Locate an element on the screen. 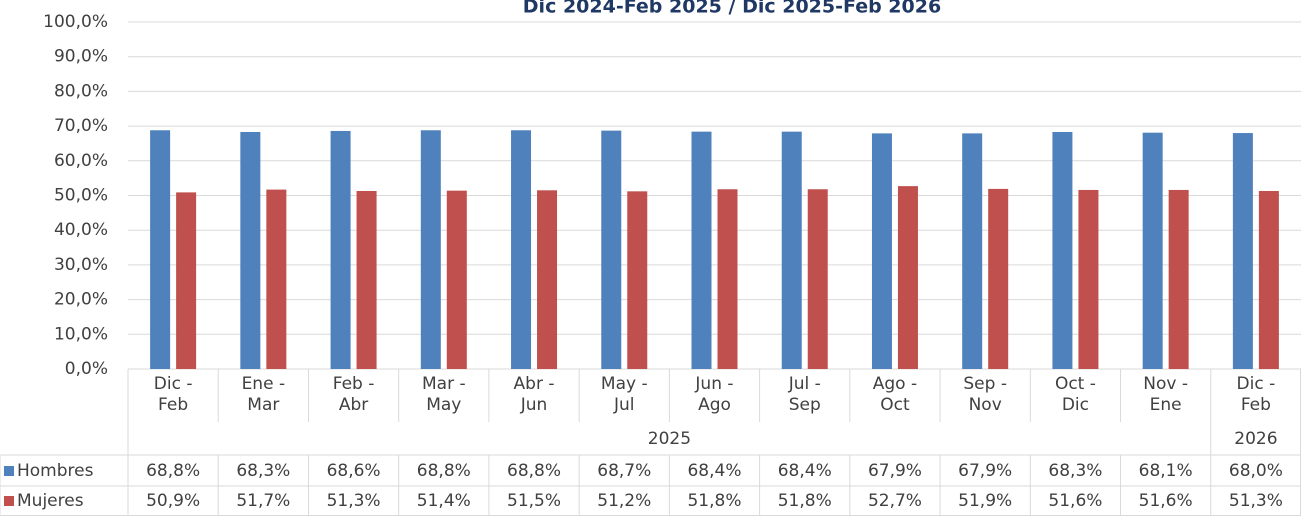 The height and width of the screenshot is (516, 1301). x-tick-label: May - Jul is located at coordinates (624, 394).